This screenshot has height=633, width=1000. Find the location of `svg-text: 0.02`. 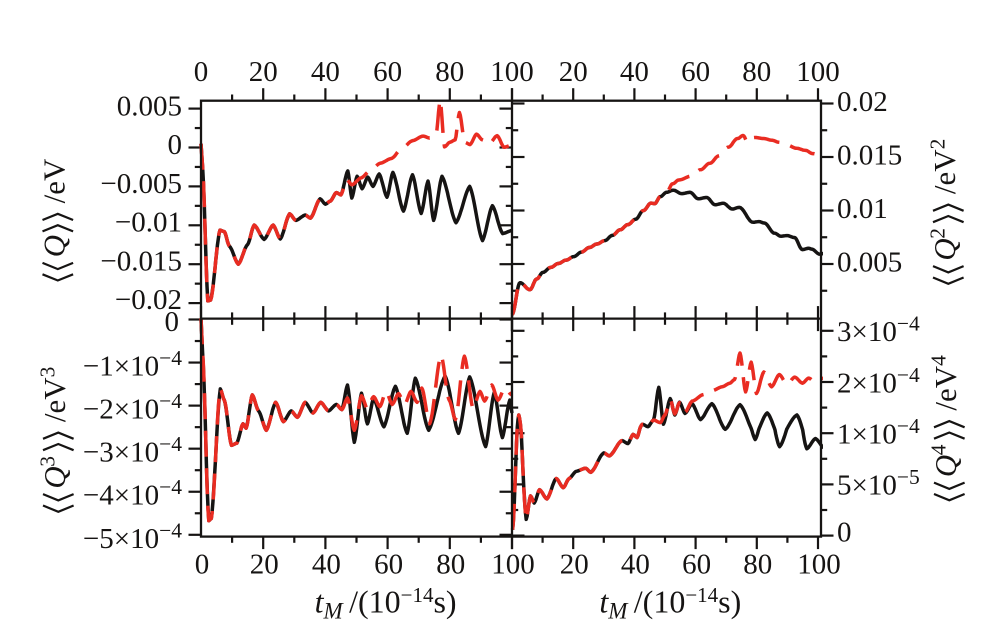

svg-text: 0.02 is located at coordinates (862, 102).